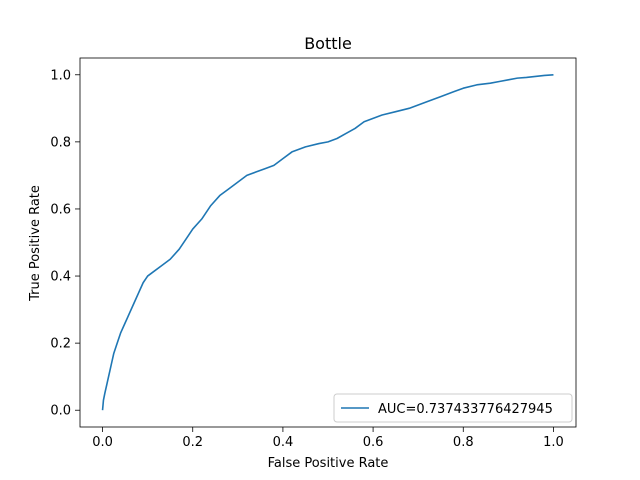  I want to click on x-axis-ticks: 0.0 0.2 0.4 0.6 0.8 1.0, so click(328, 438).